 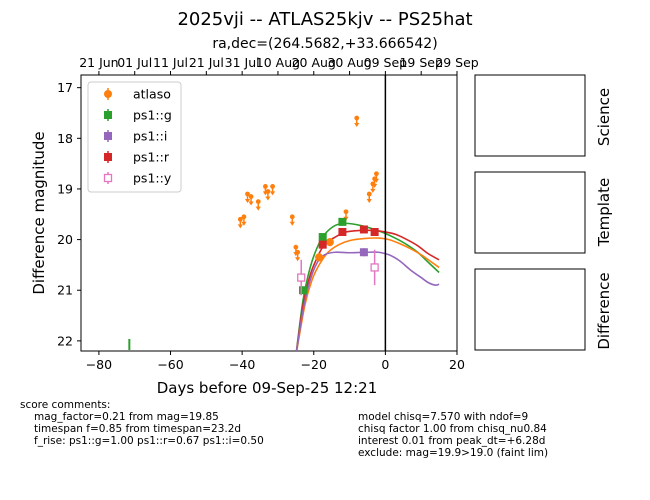 What do you see at coordinates (242, 364) in the screenshot?
I see `x-tick-label: −40` at bounding box center [242, 364].